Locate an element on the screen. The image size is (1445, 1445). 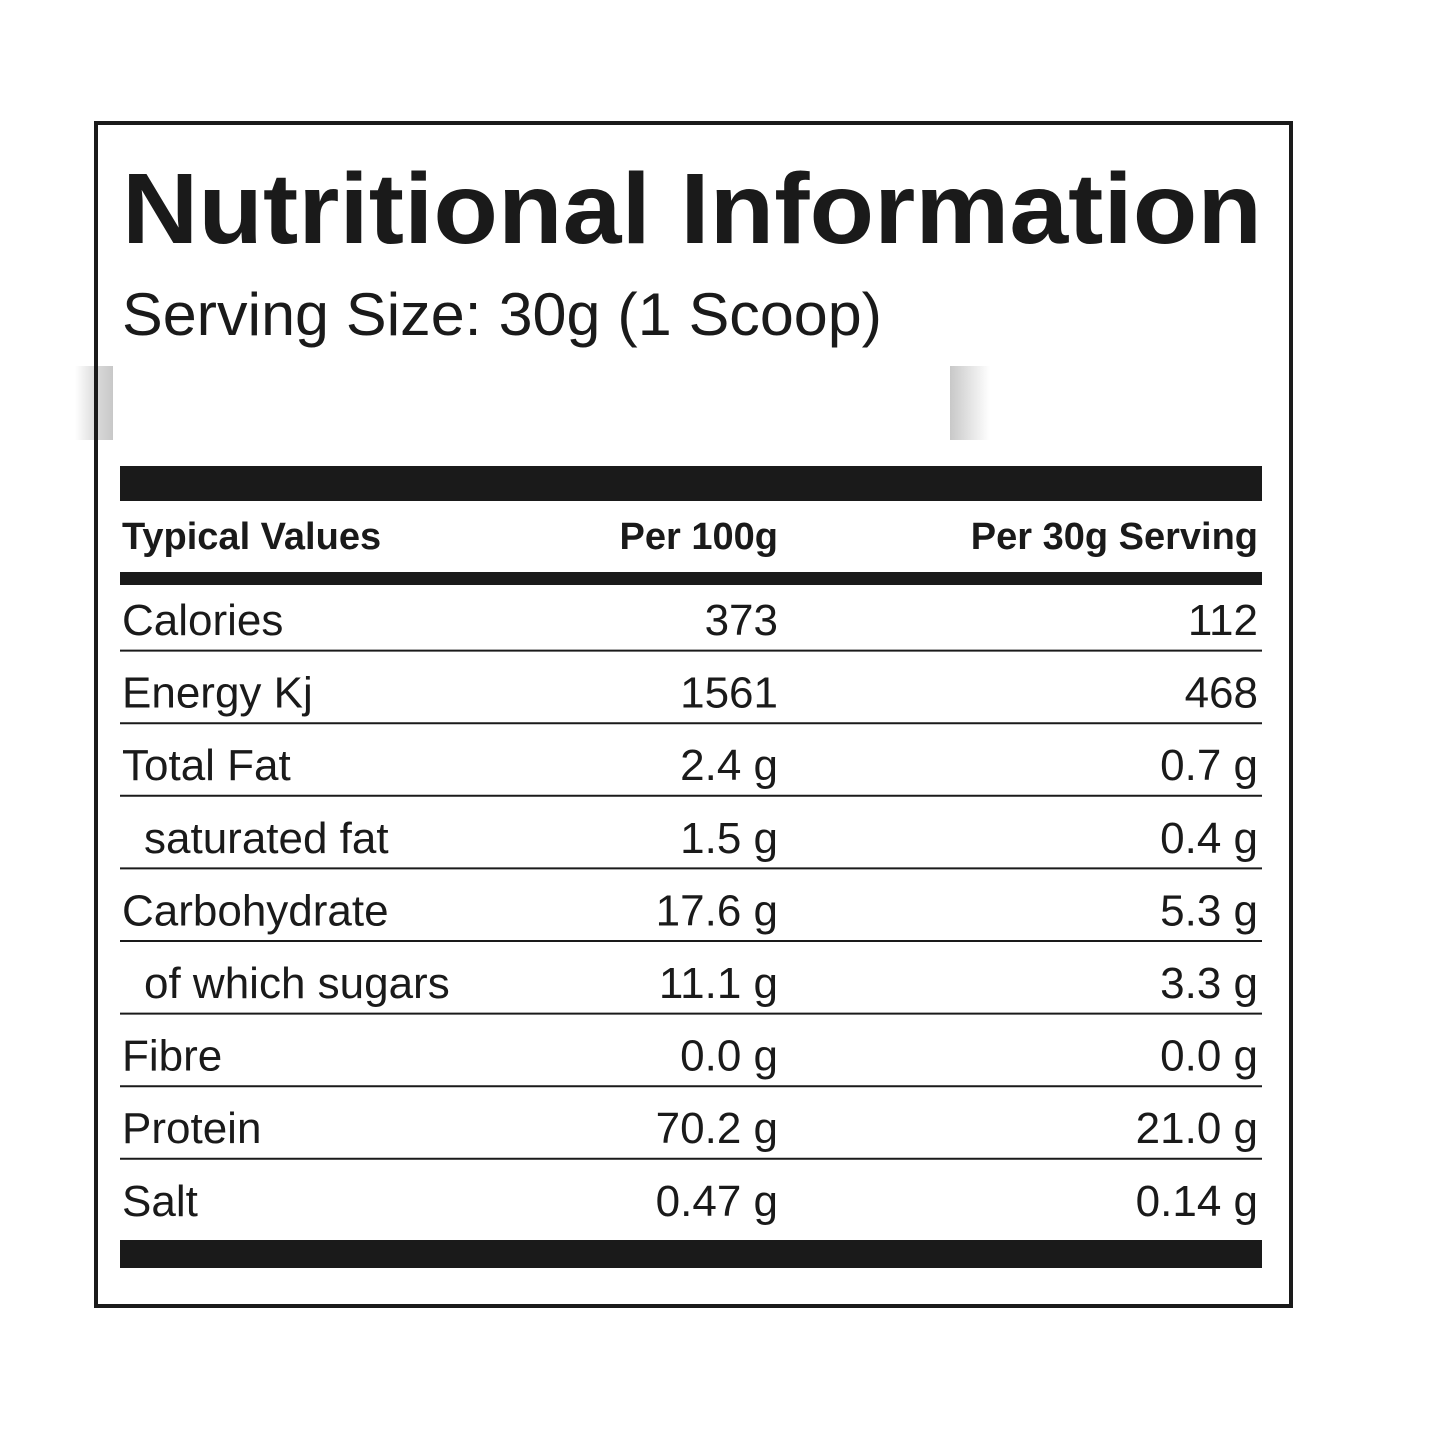
row-value: 5.3 g is located at coordinates (1209, 910).